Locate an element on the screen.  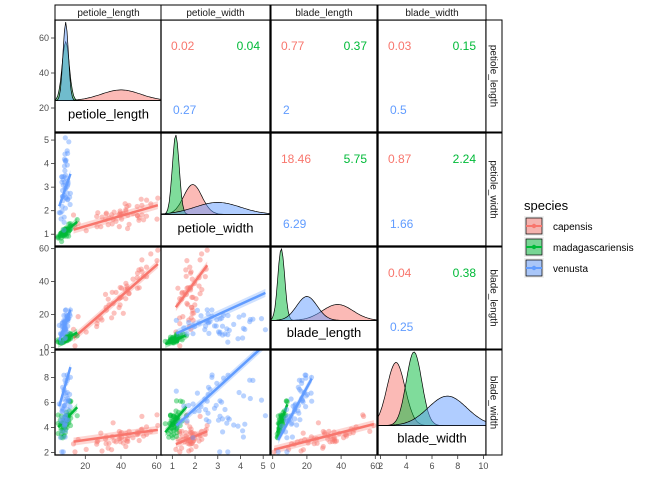
strip-top-label-blade_width: blade_width is located at coordinates (431, 13).